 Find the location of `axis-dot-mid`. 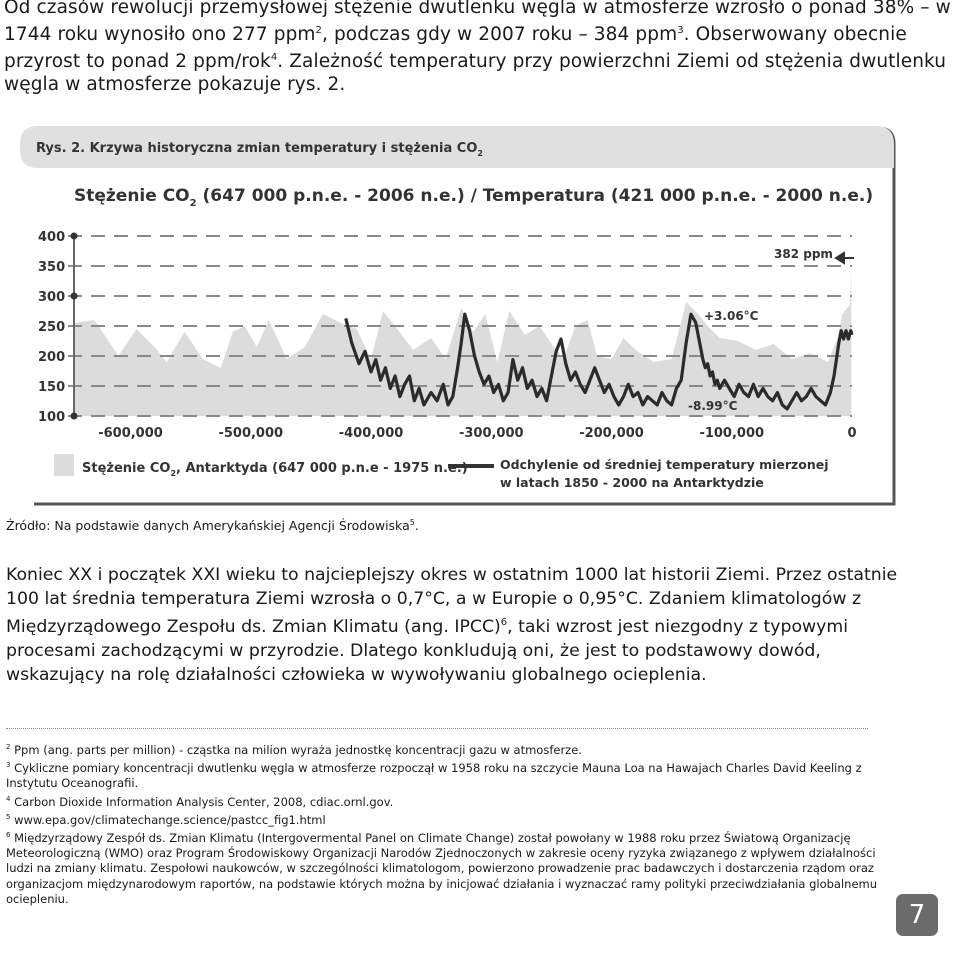

axis-dot-mid is located at coordinates (74, 296).